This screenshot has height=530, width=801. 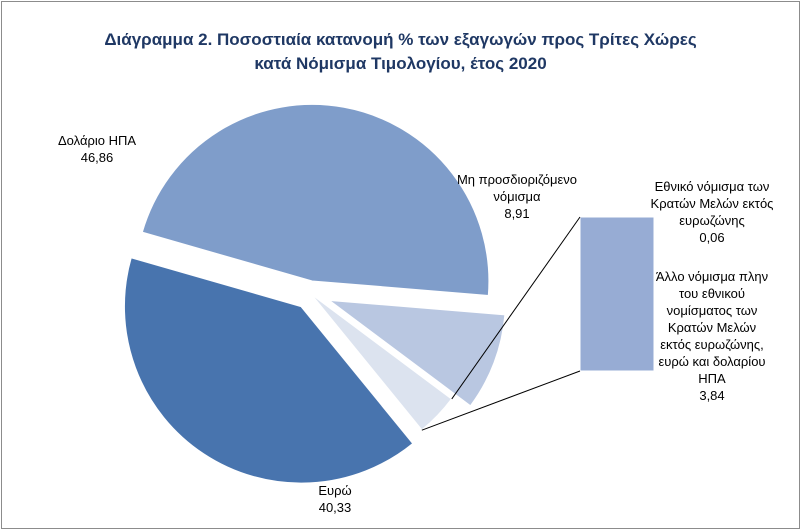 What do you see at coordinates (97, 149) in the screenshot?
I see `label-usd: Δολάριο ΗΠΑ 46,86` at bounding box center [97, 149].